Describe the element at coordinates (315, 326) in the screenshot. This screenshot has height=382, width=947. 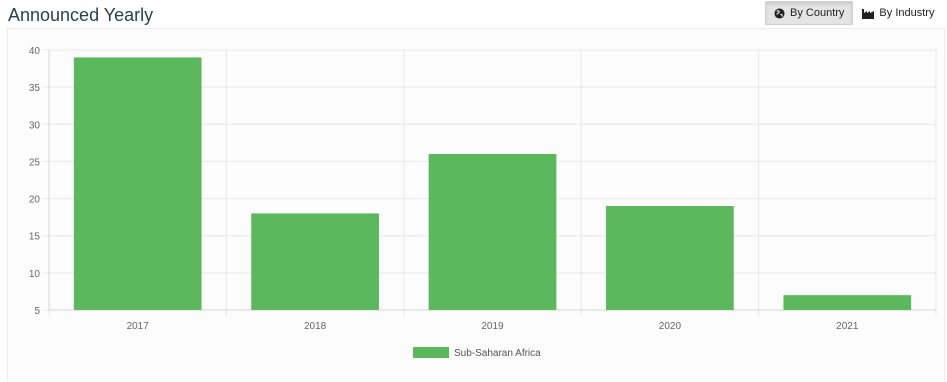
I see `x-tick-label: 2018` at that location.